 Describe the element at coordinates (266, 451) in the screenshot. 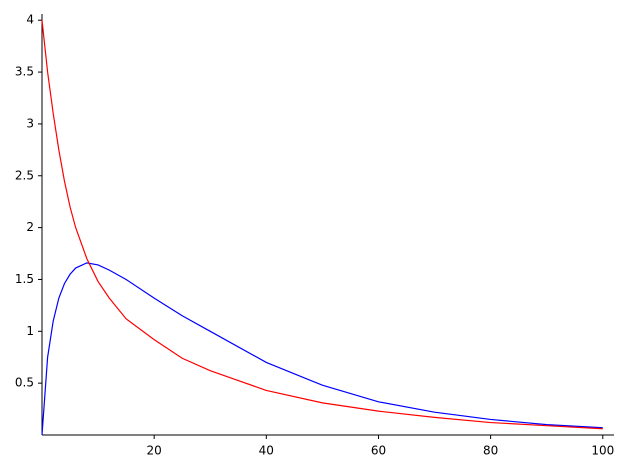

I see `x-tick-label: 40` at that location.